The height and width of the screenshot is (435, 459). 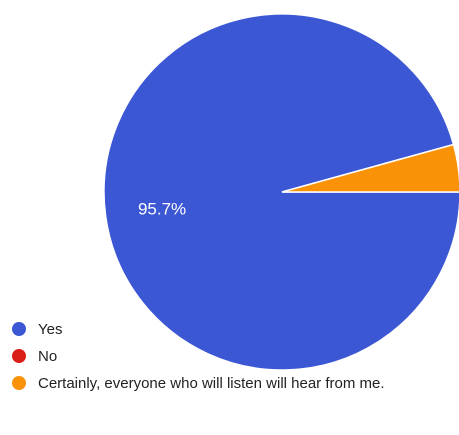 I want to click on legend-marker-no, so click(x=19, y=356).